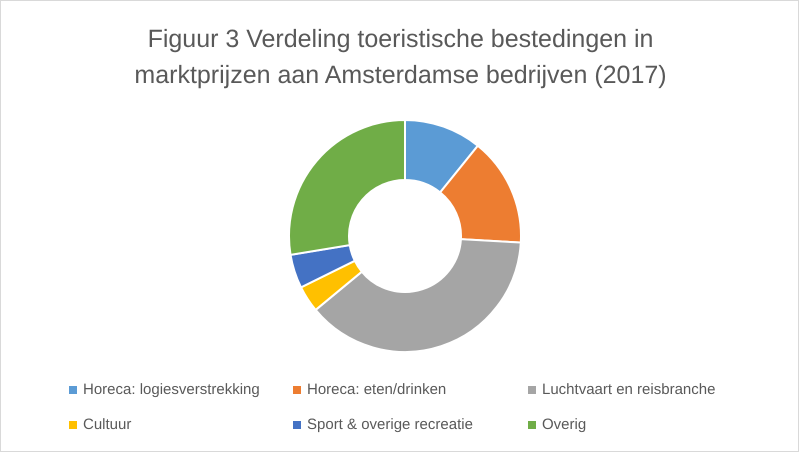  Describe the element at coordinates (400, 57) in the screenshot. I see `chart-title: Figuur 3 Verdeling toeristische bestedingen in marktprijzen aan Amsterdamse bedrijven (2017)` at that location.